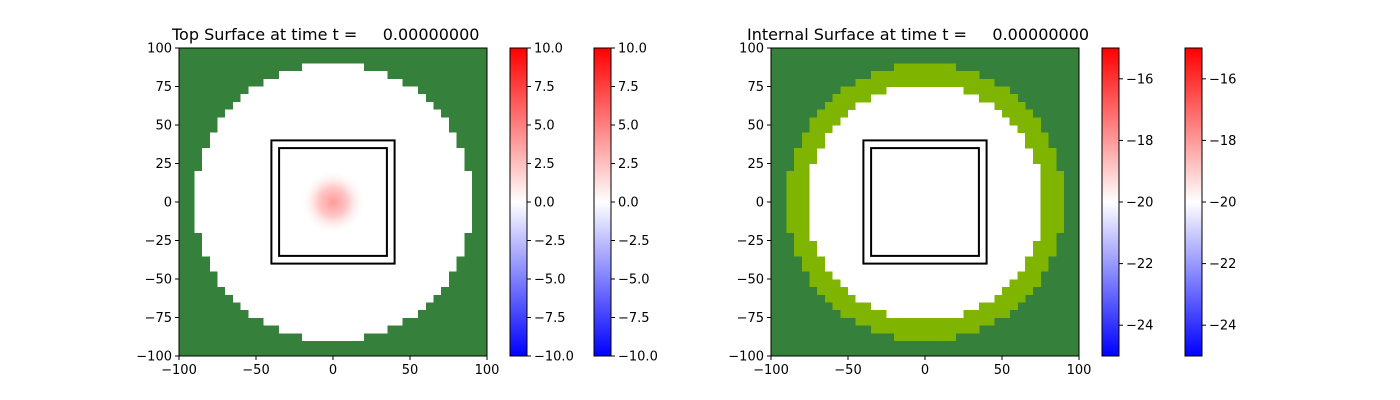  I want to click on colorbar-gradient, so click(602, 202).